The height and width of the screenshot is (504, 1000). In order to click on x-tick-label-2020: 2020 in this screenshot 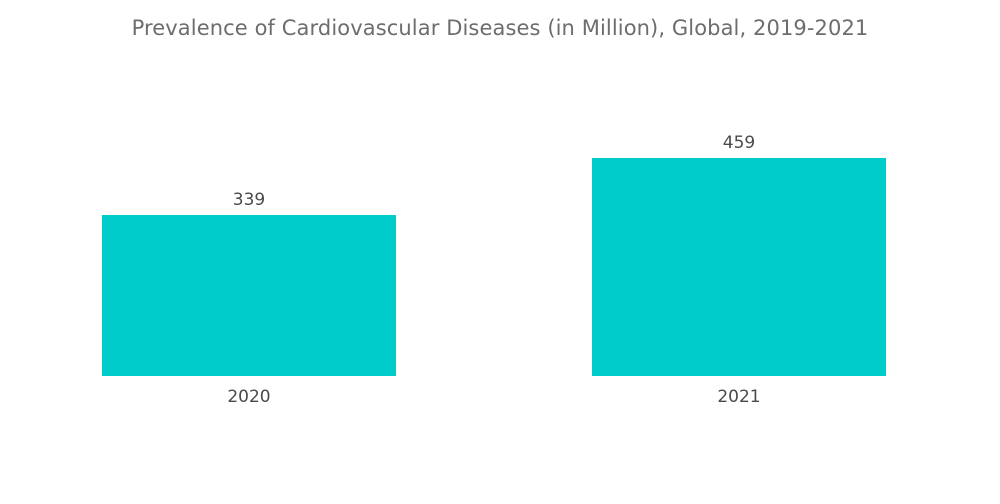, I will do `click(248, 397)`.